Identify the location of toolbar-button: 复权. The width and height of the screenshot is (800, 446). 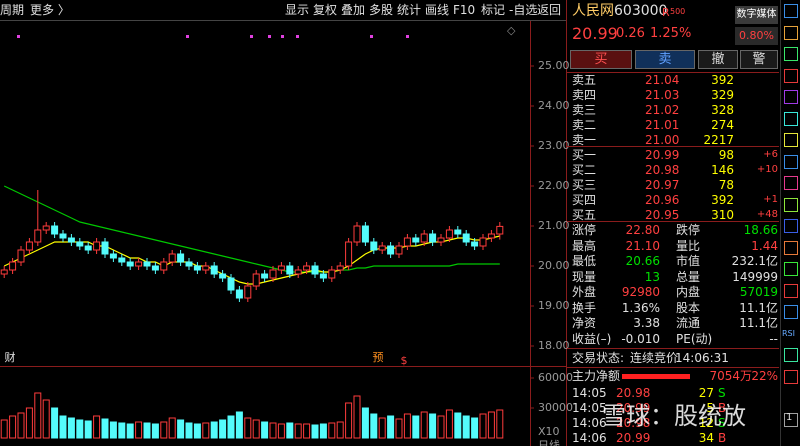
(325, 10).